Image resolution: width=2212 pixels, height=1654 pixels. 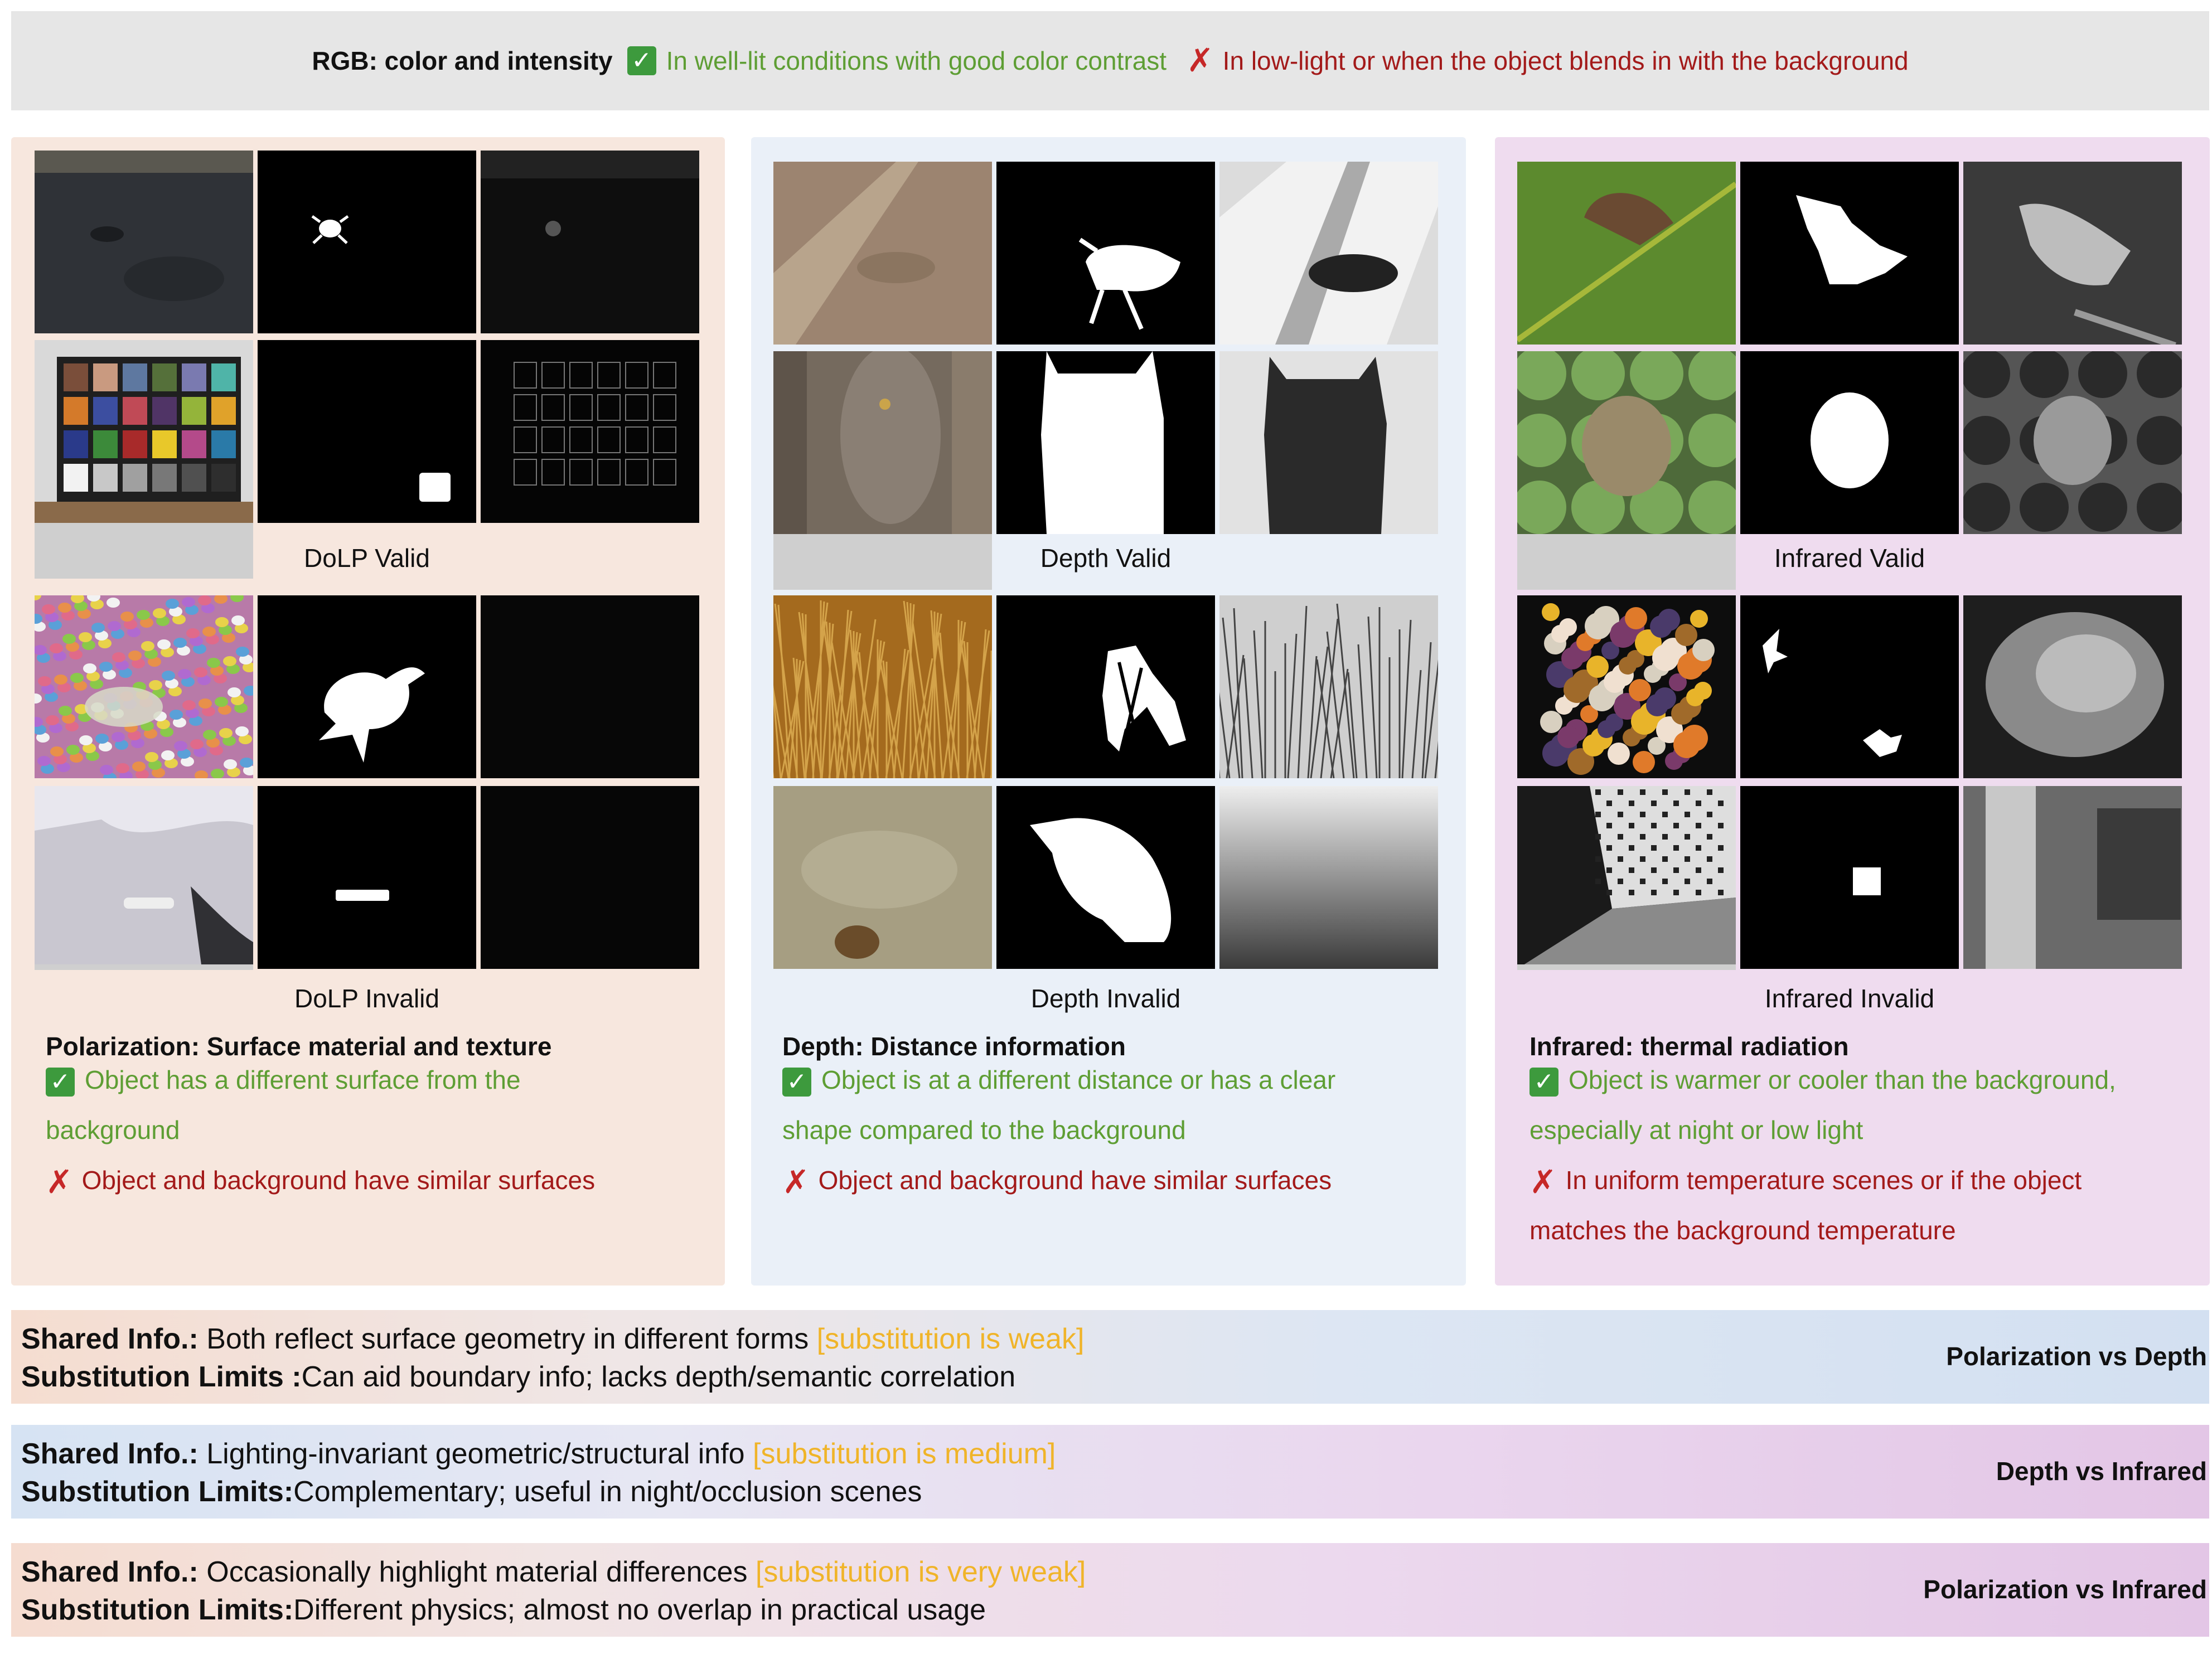 What do you see at coordinates (1105, 443) in the screenshot?
I see `mask-image-owl` at bounding box center [1105, 443].